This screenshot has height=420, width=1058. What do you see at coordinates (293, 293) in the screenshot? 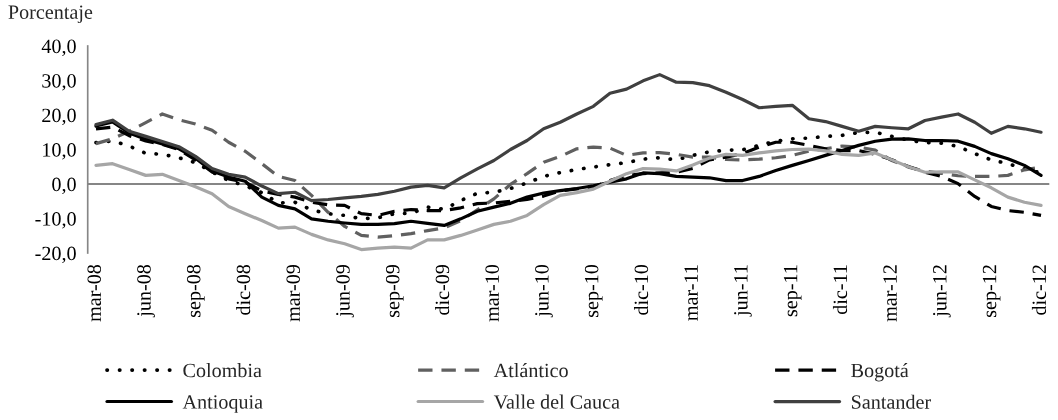
I see `x-tick-label: mar-09` at bounding box center [293, 293].